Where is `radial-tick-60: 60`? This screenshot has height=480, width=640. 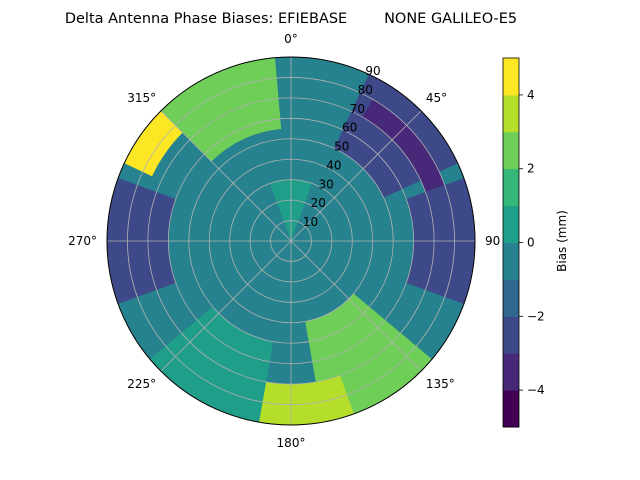 radial-tick-60: 60 is located at coordinates (349, 128).